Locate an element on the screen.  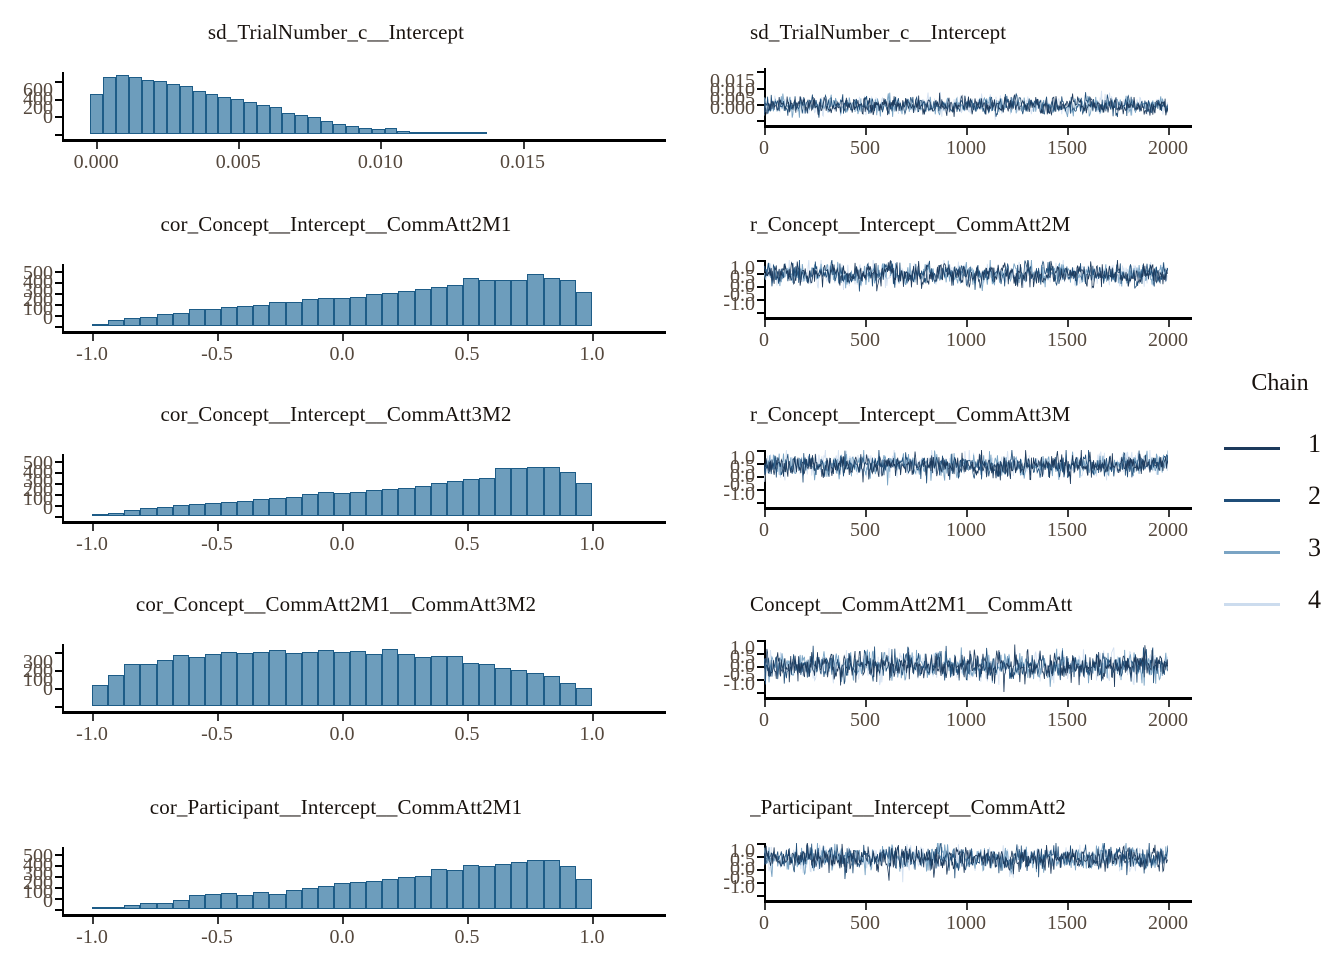
y-tick-label: -1.0 is located at coordinates (739, 684).